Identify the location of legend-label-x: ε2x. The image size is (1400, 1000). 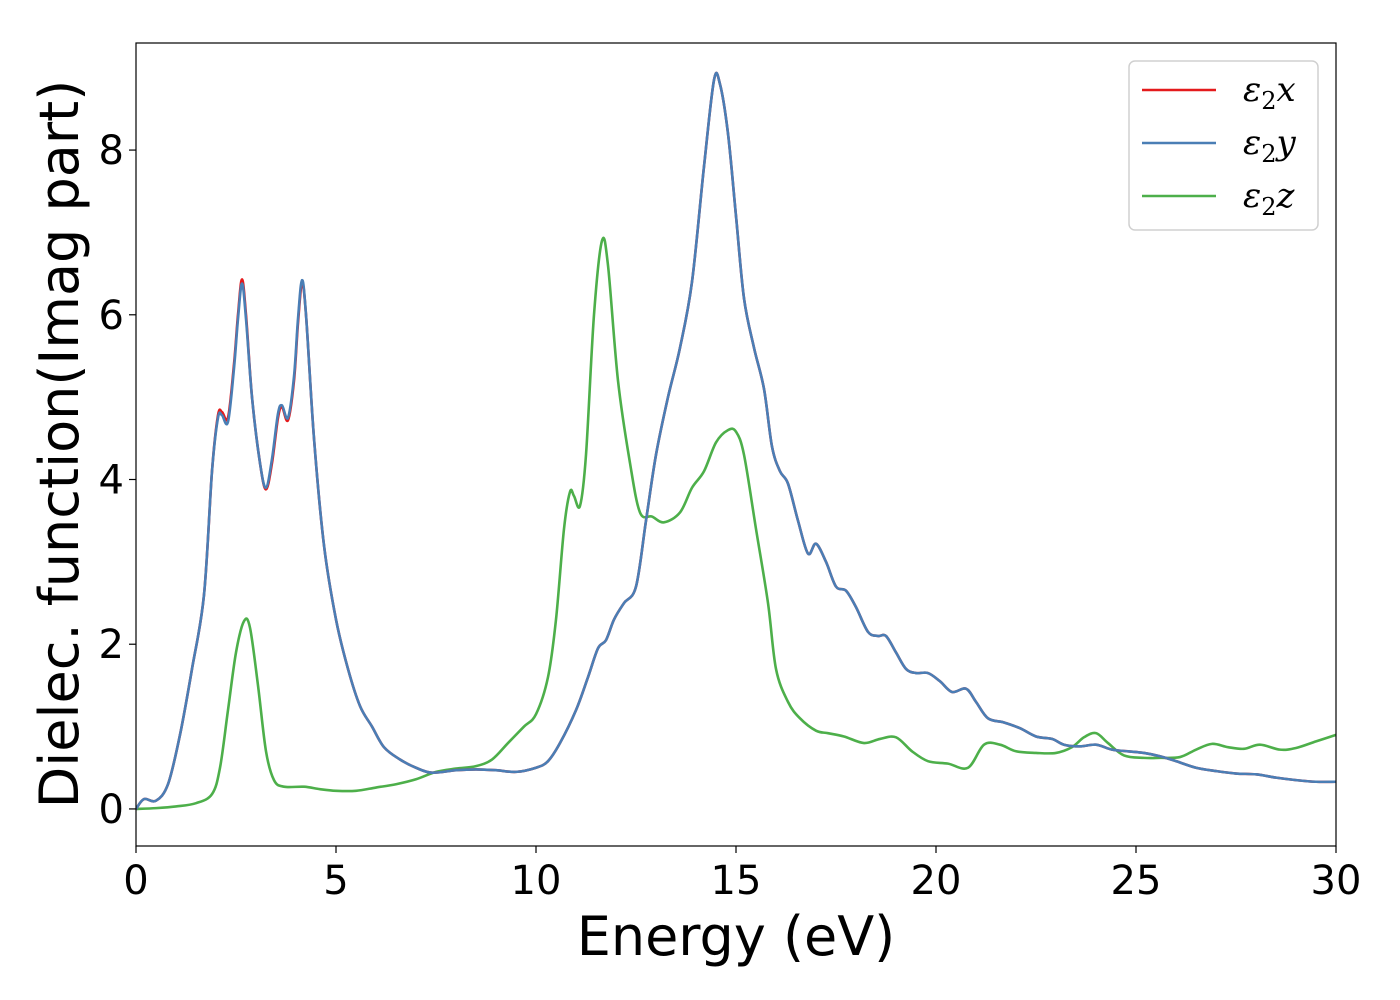
(1269, 92).